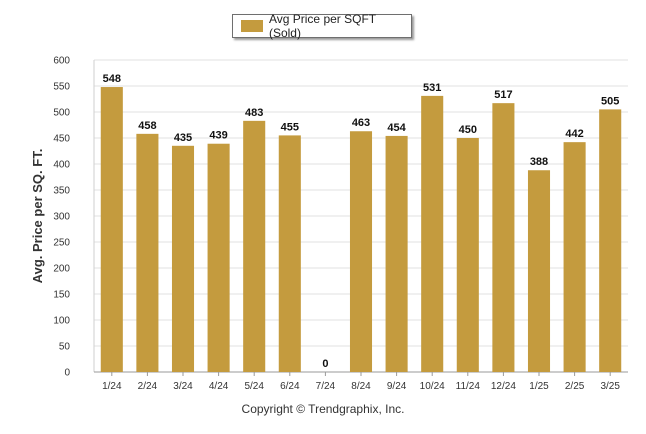 The image size is (646, 434). What do you see at coordinates (183, 386) in the screenshot?
I see `x-tick-label: 3/24` at bounding box center [183, 386].